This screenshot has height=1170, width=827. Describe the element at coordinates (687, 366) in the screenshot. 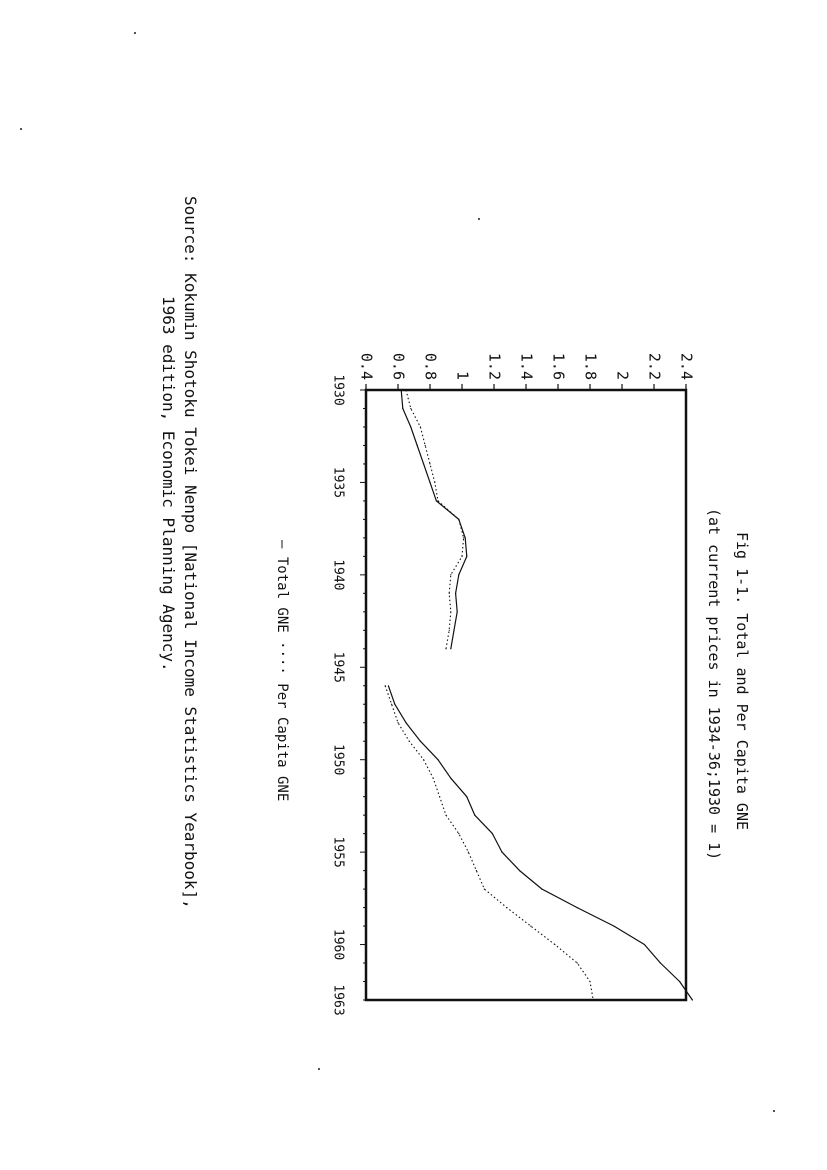

I see `y-tick-label: 2.4` at that location.